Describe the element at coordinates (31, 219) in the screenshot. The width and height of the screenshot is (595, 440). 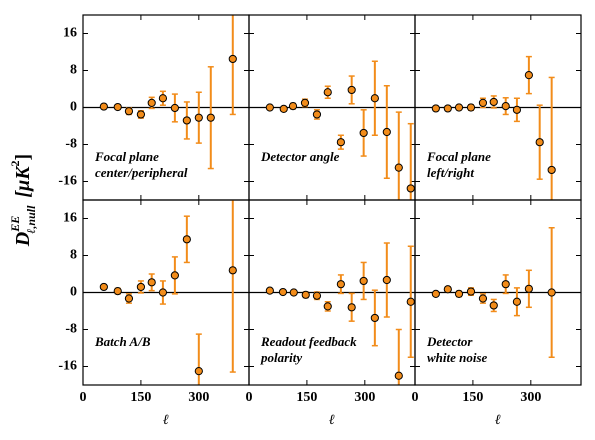
I see `y-label-sub: ℓ,null` at that location.